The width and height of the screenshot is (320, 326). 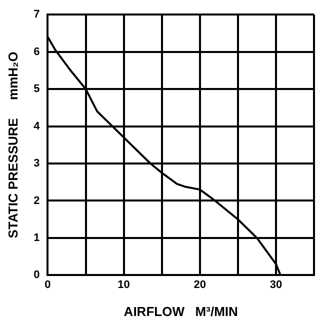 I want to click on x-axis-title: AIRFLOW M³/MIN, so click(x=181, y=311).